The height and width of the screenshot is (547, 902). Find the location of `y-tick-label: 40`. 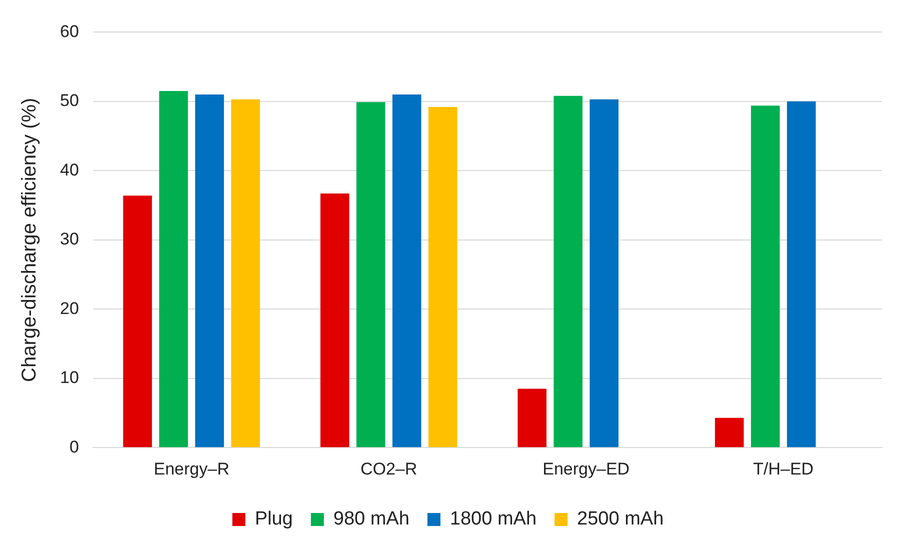

y-tick-label: 40 is located at coordinates (69, 170).